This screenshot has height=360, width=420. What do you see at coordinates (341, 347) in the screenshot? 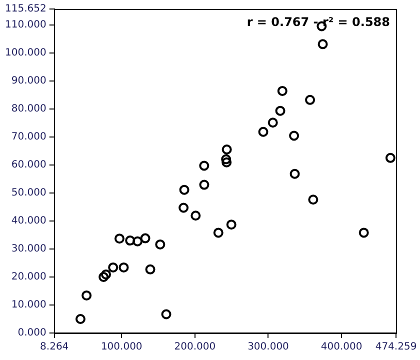
I see `x-tick-label: 400.000` at bounding box center [341, 347].